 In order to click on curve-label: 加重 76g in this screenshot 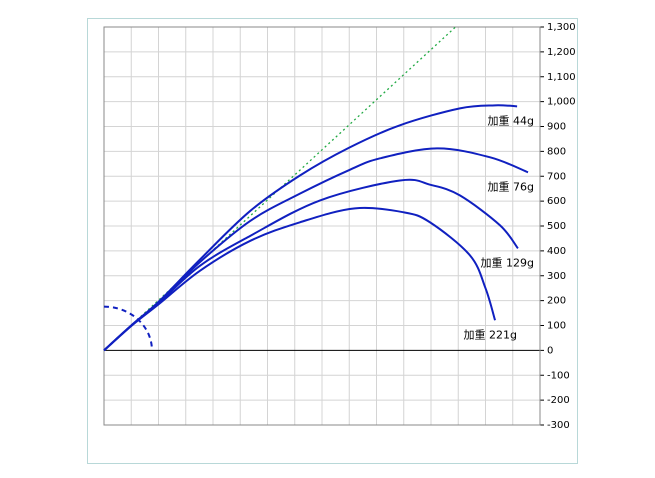, I will do `click(511, 186)`.